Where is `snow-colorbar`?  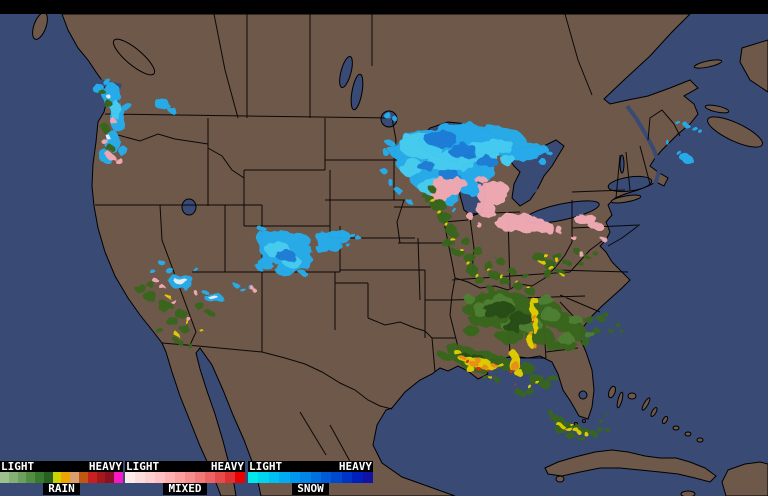
snow-colorbar is located at coordinates (311, 477).